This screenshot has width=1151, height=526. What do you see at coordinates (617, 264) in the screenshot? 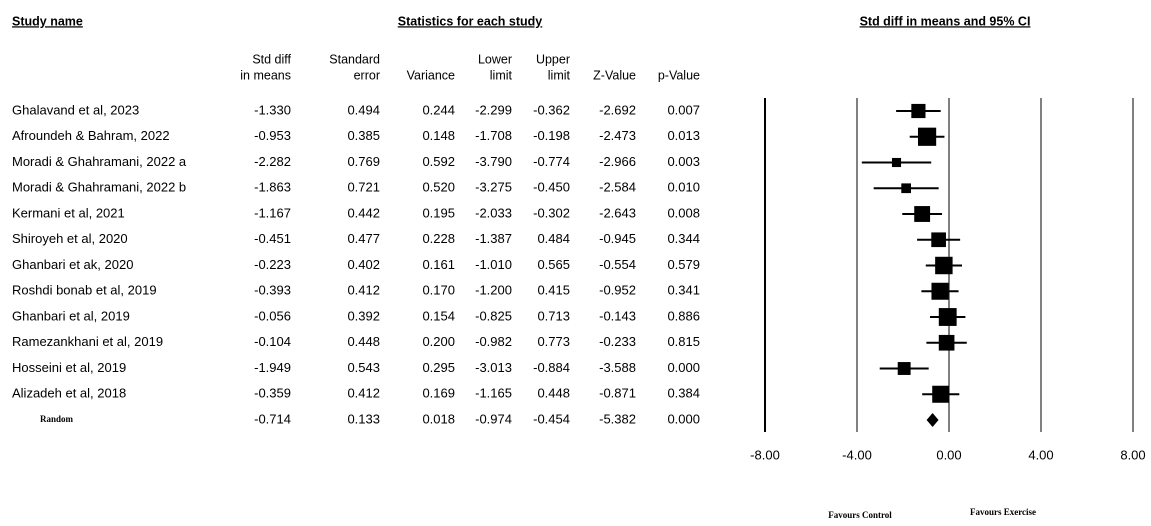
I see `cell: -0.554` at bounding box center [617, 264].